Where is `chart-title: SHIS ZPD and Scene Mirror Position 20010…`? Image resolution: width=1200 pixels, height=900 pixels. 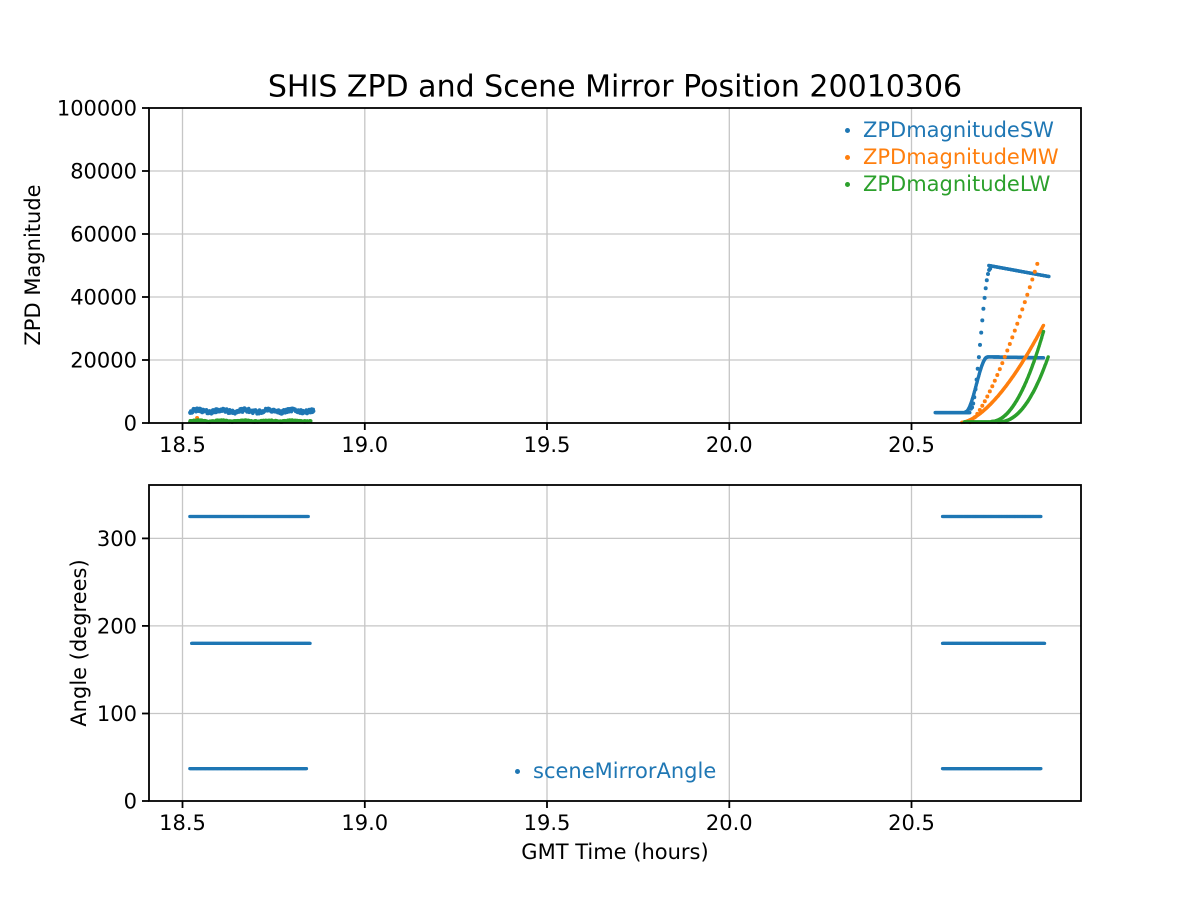 chart-title: SHIS ZPD and Scene Mirror Position 20010… is located at coordinates (615, 87).